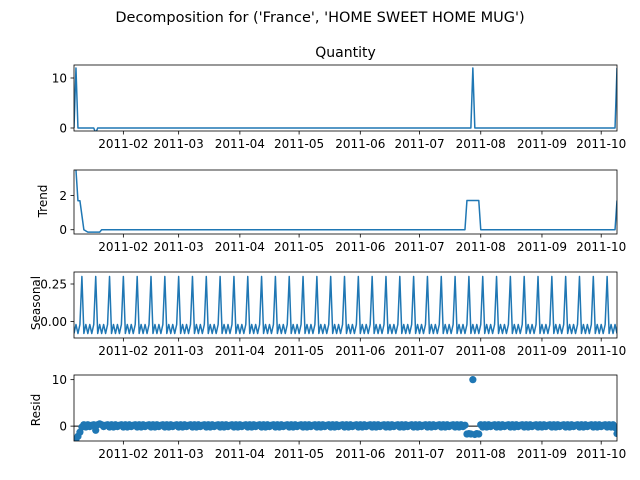 This screenshot has height=480, width=640. What do you see at coordinates (123, 454) in the screenshot?
I see `resid-xtick-label: 2011-02` at bounding box center [123, 454].